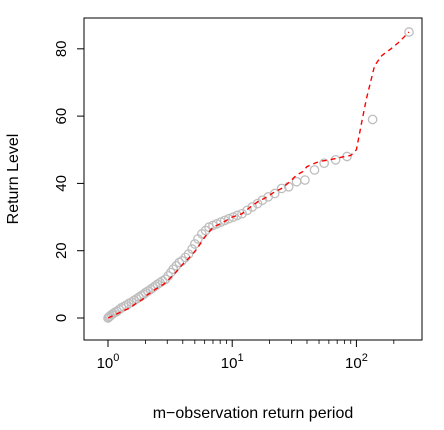 This screenshot has height=430, width=444. Describe the element at coordinates (61, 183) in the screenshot. I see `y-tick-label-2: 40` at that location.